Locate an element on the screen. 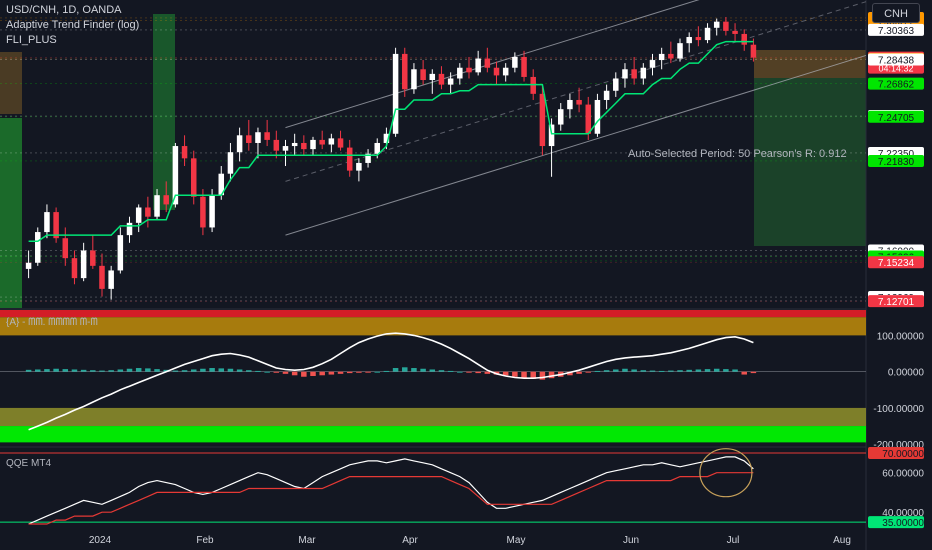  oscillator-tick-label: 100.00000 is located at coordinates (901, 336).